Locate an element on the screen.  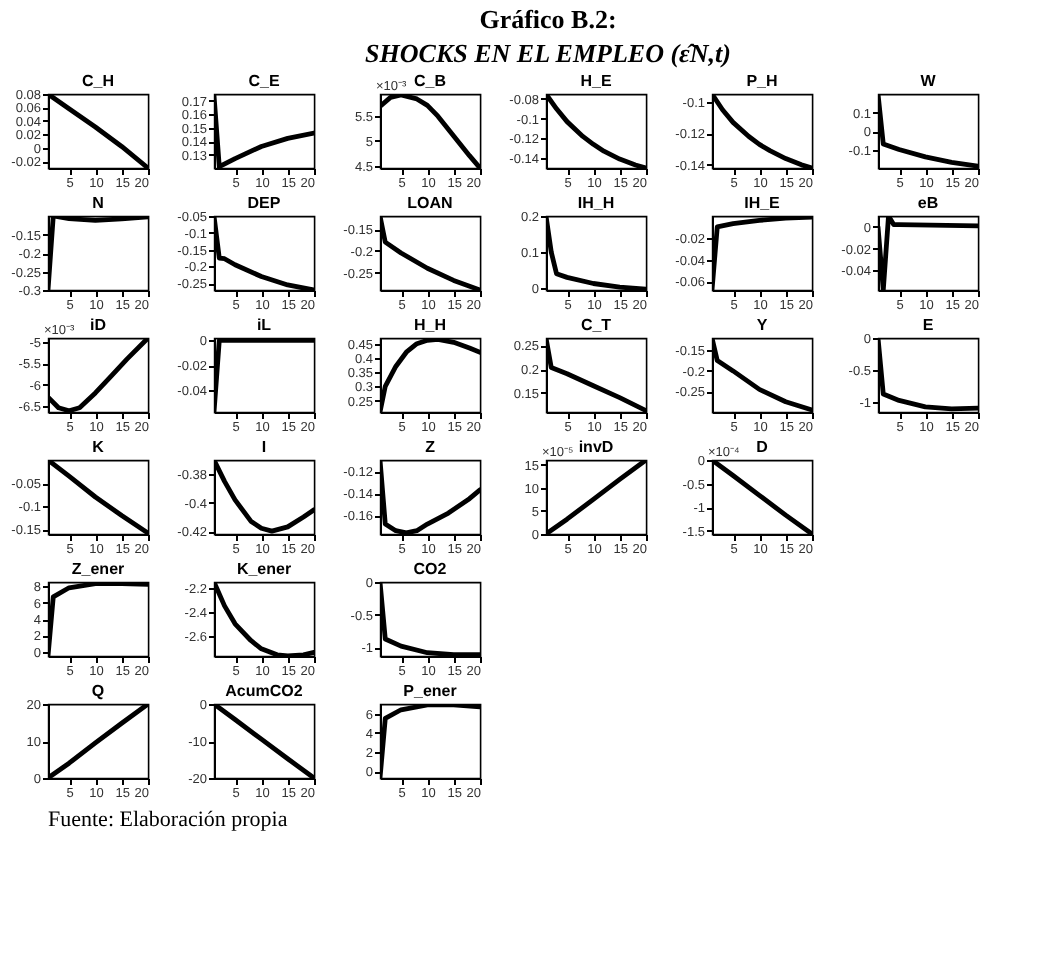
chart-title: eB is located at coordinates (928, 203).